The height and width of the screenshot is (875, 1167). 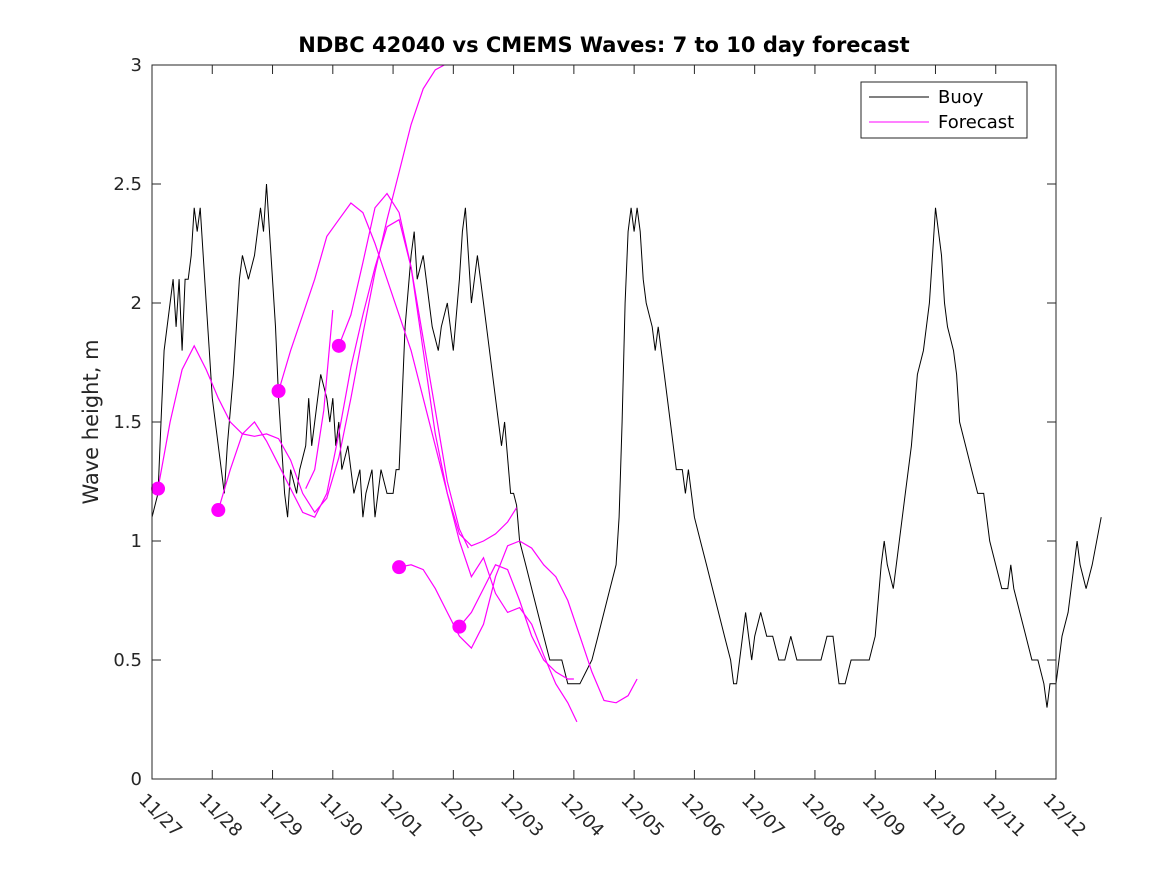 I want to click on y-tick-label: 1.5, so click(x=127, y=422).